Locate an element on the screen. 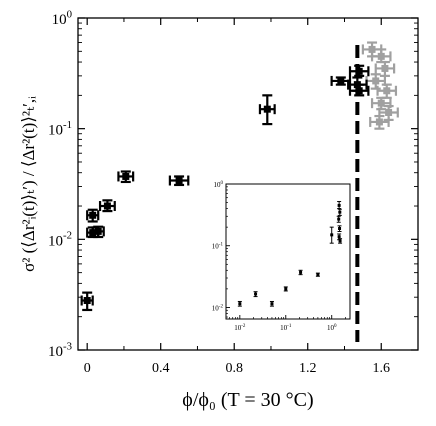 This screenshot has width=436, height=426. y-tick-label: 10⁻² is located at coordinates (60, 240).